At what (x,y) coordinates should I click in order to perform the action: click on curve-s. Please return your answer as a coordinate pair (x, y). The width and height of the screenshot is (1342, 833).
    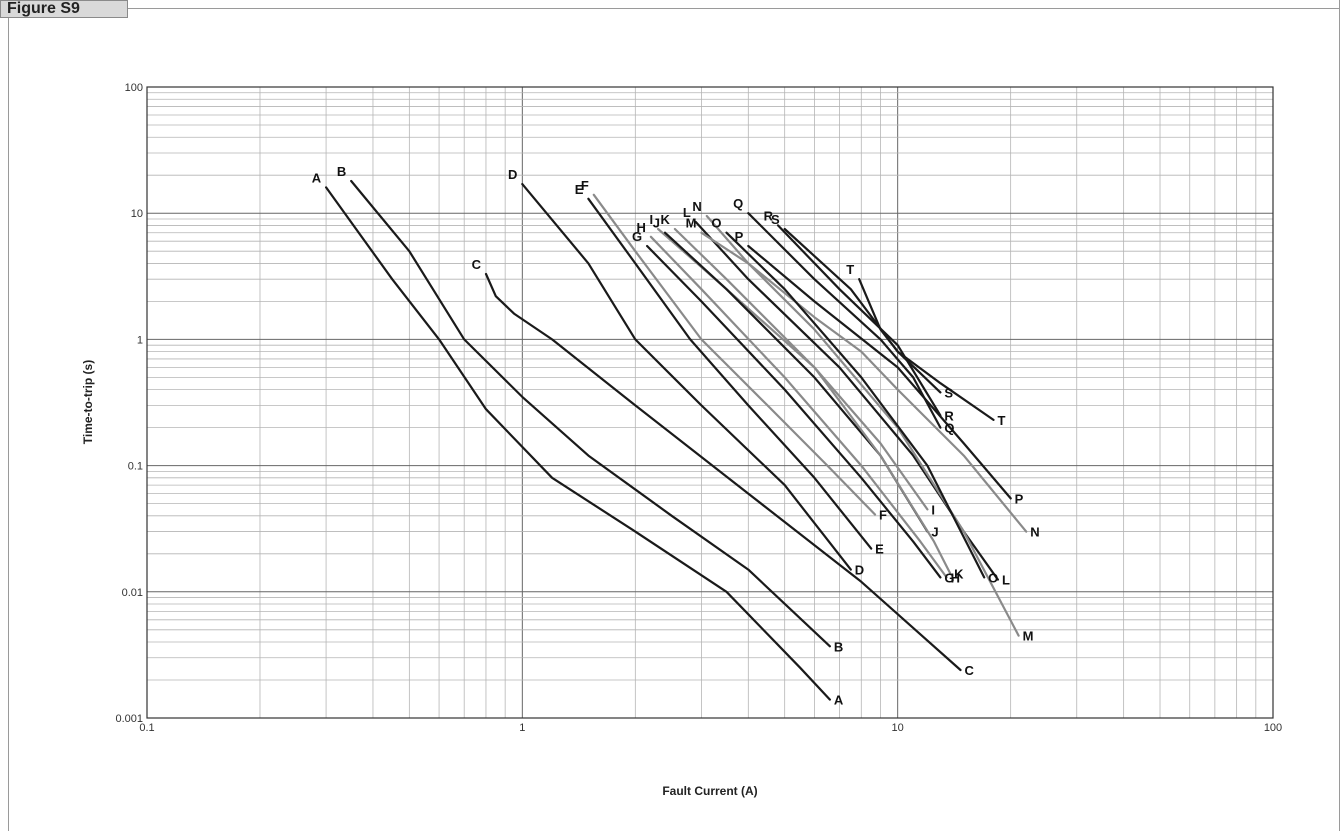
    Looking at the image, I should click on (862, 310).